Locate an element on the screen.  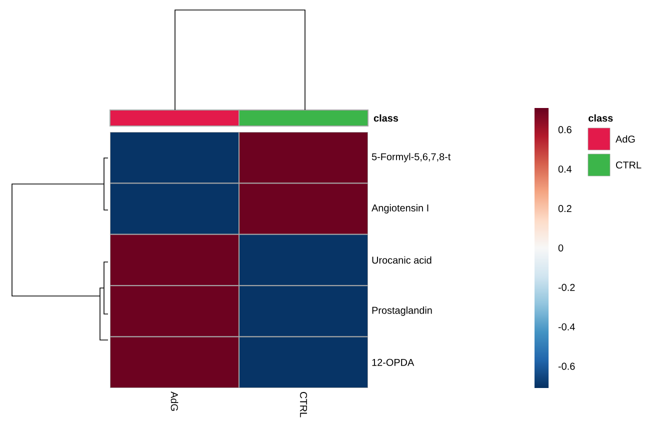
category-label: CTRL is located at coordinates (629, 165).